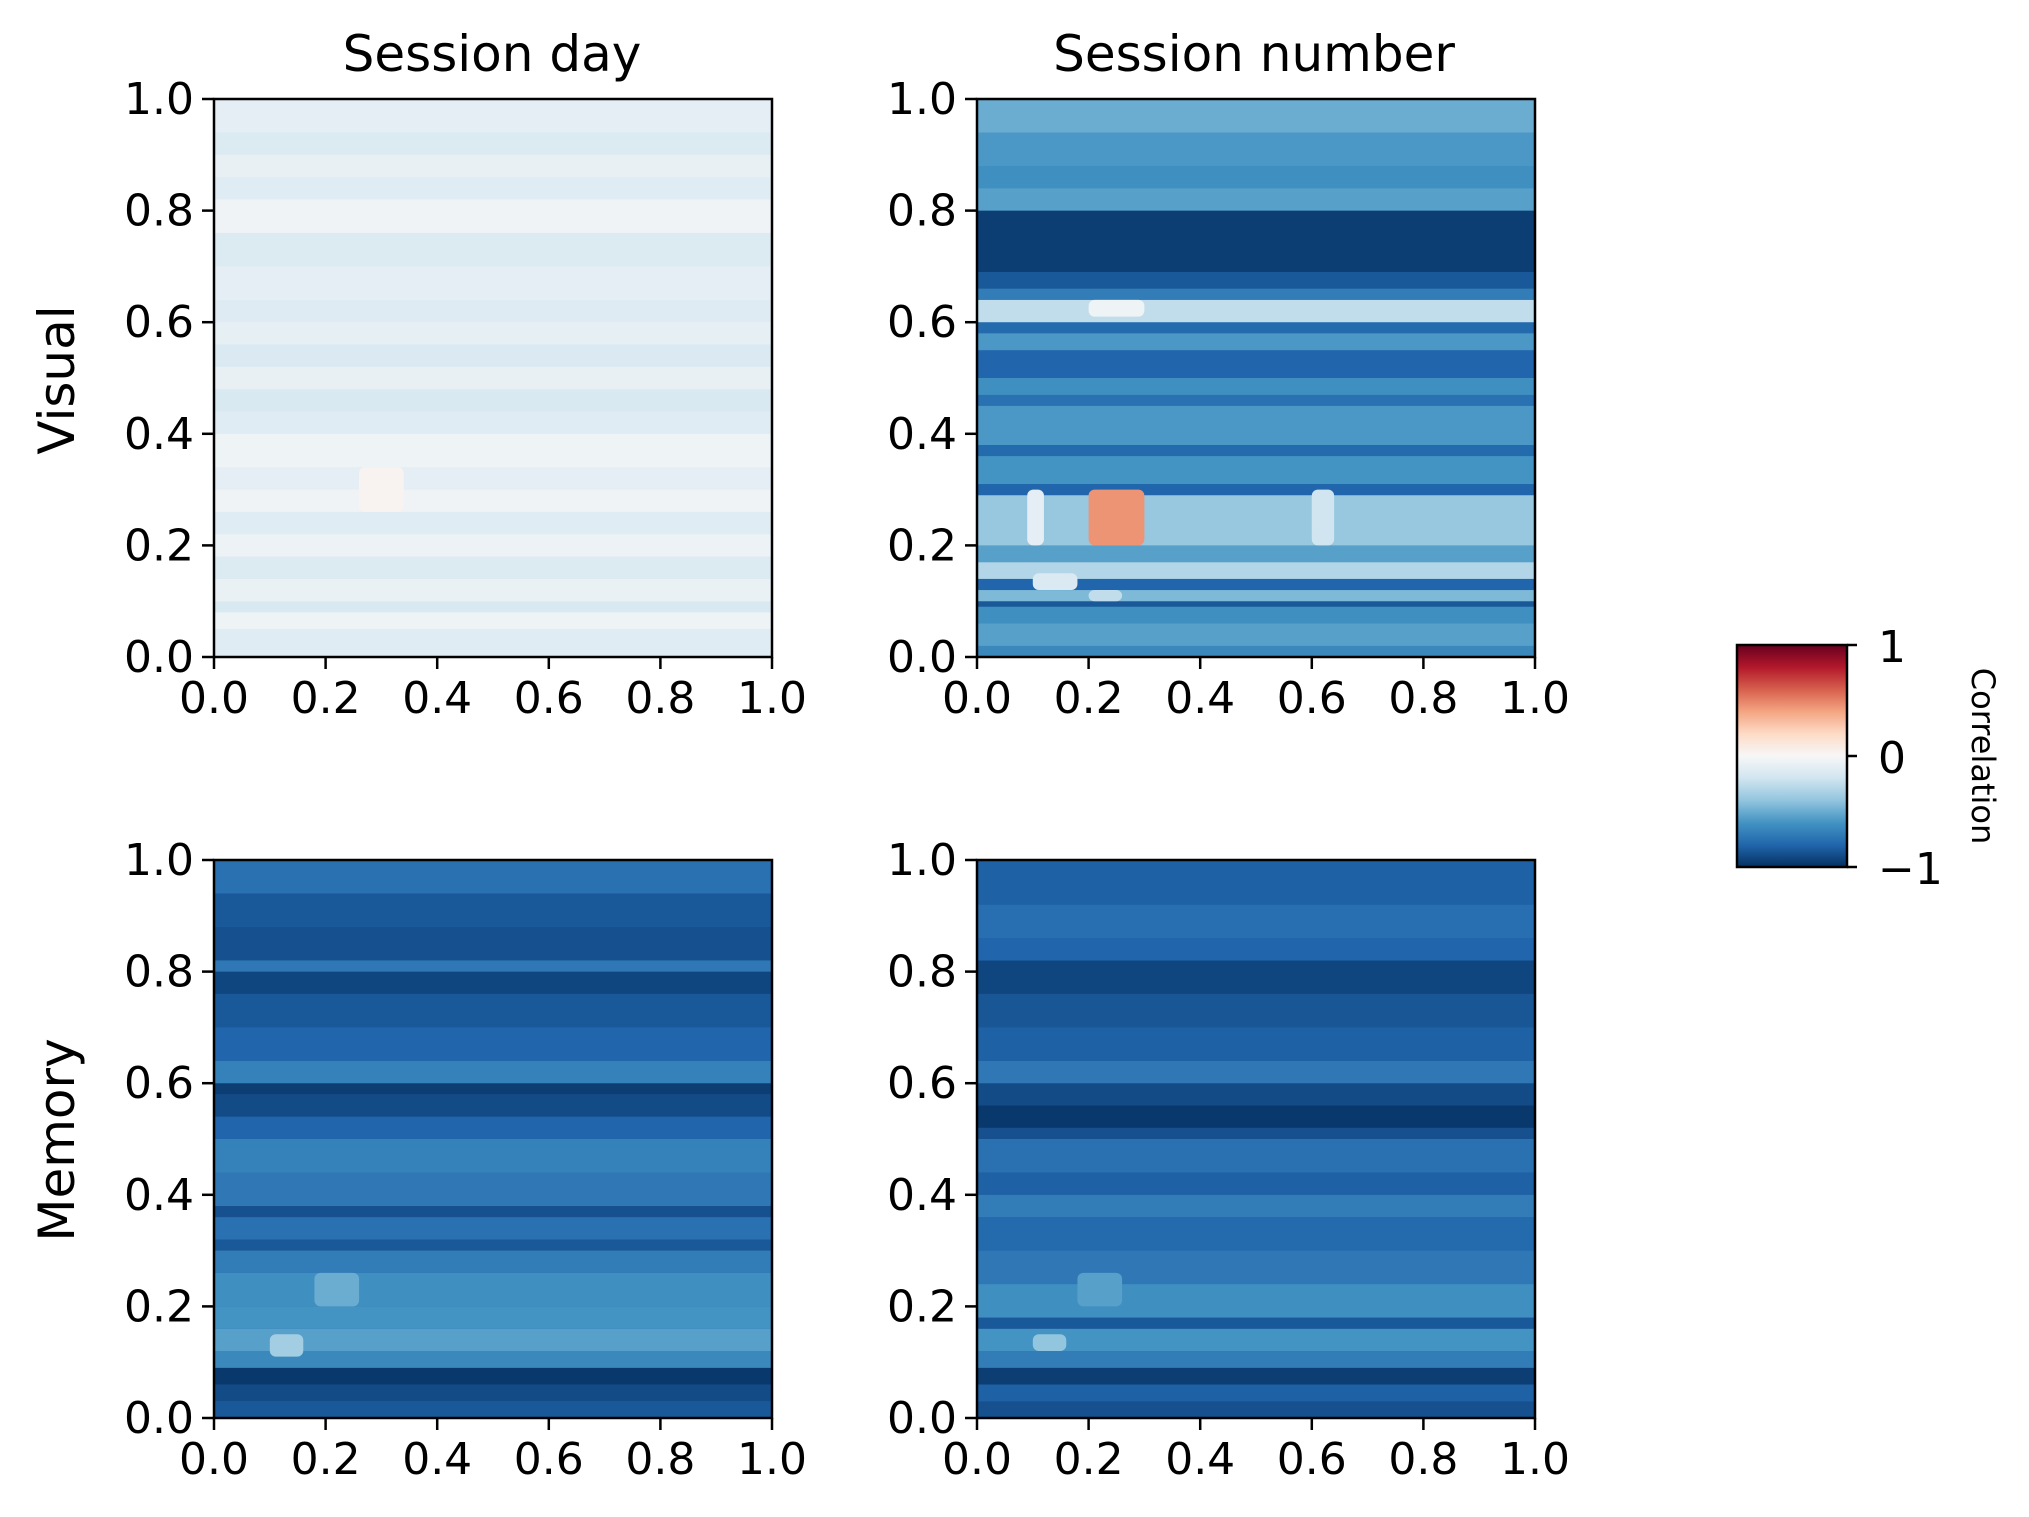 This screenshot has width=2029, height=1517. Describe the element at coordinates (57, 1139) in the screenshot. I see `row-label-memory: Memory` at that location.